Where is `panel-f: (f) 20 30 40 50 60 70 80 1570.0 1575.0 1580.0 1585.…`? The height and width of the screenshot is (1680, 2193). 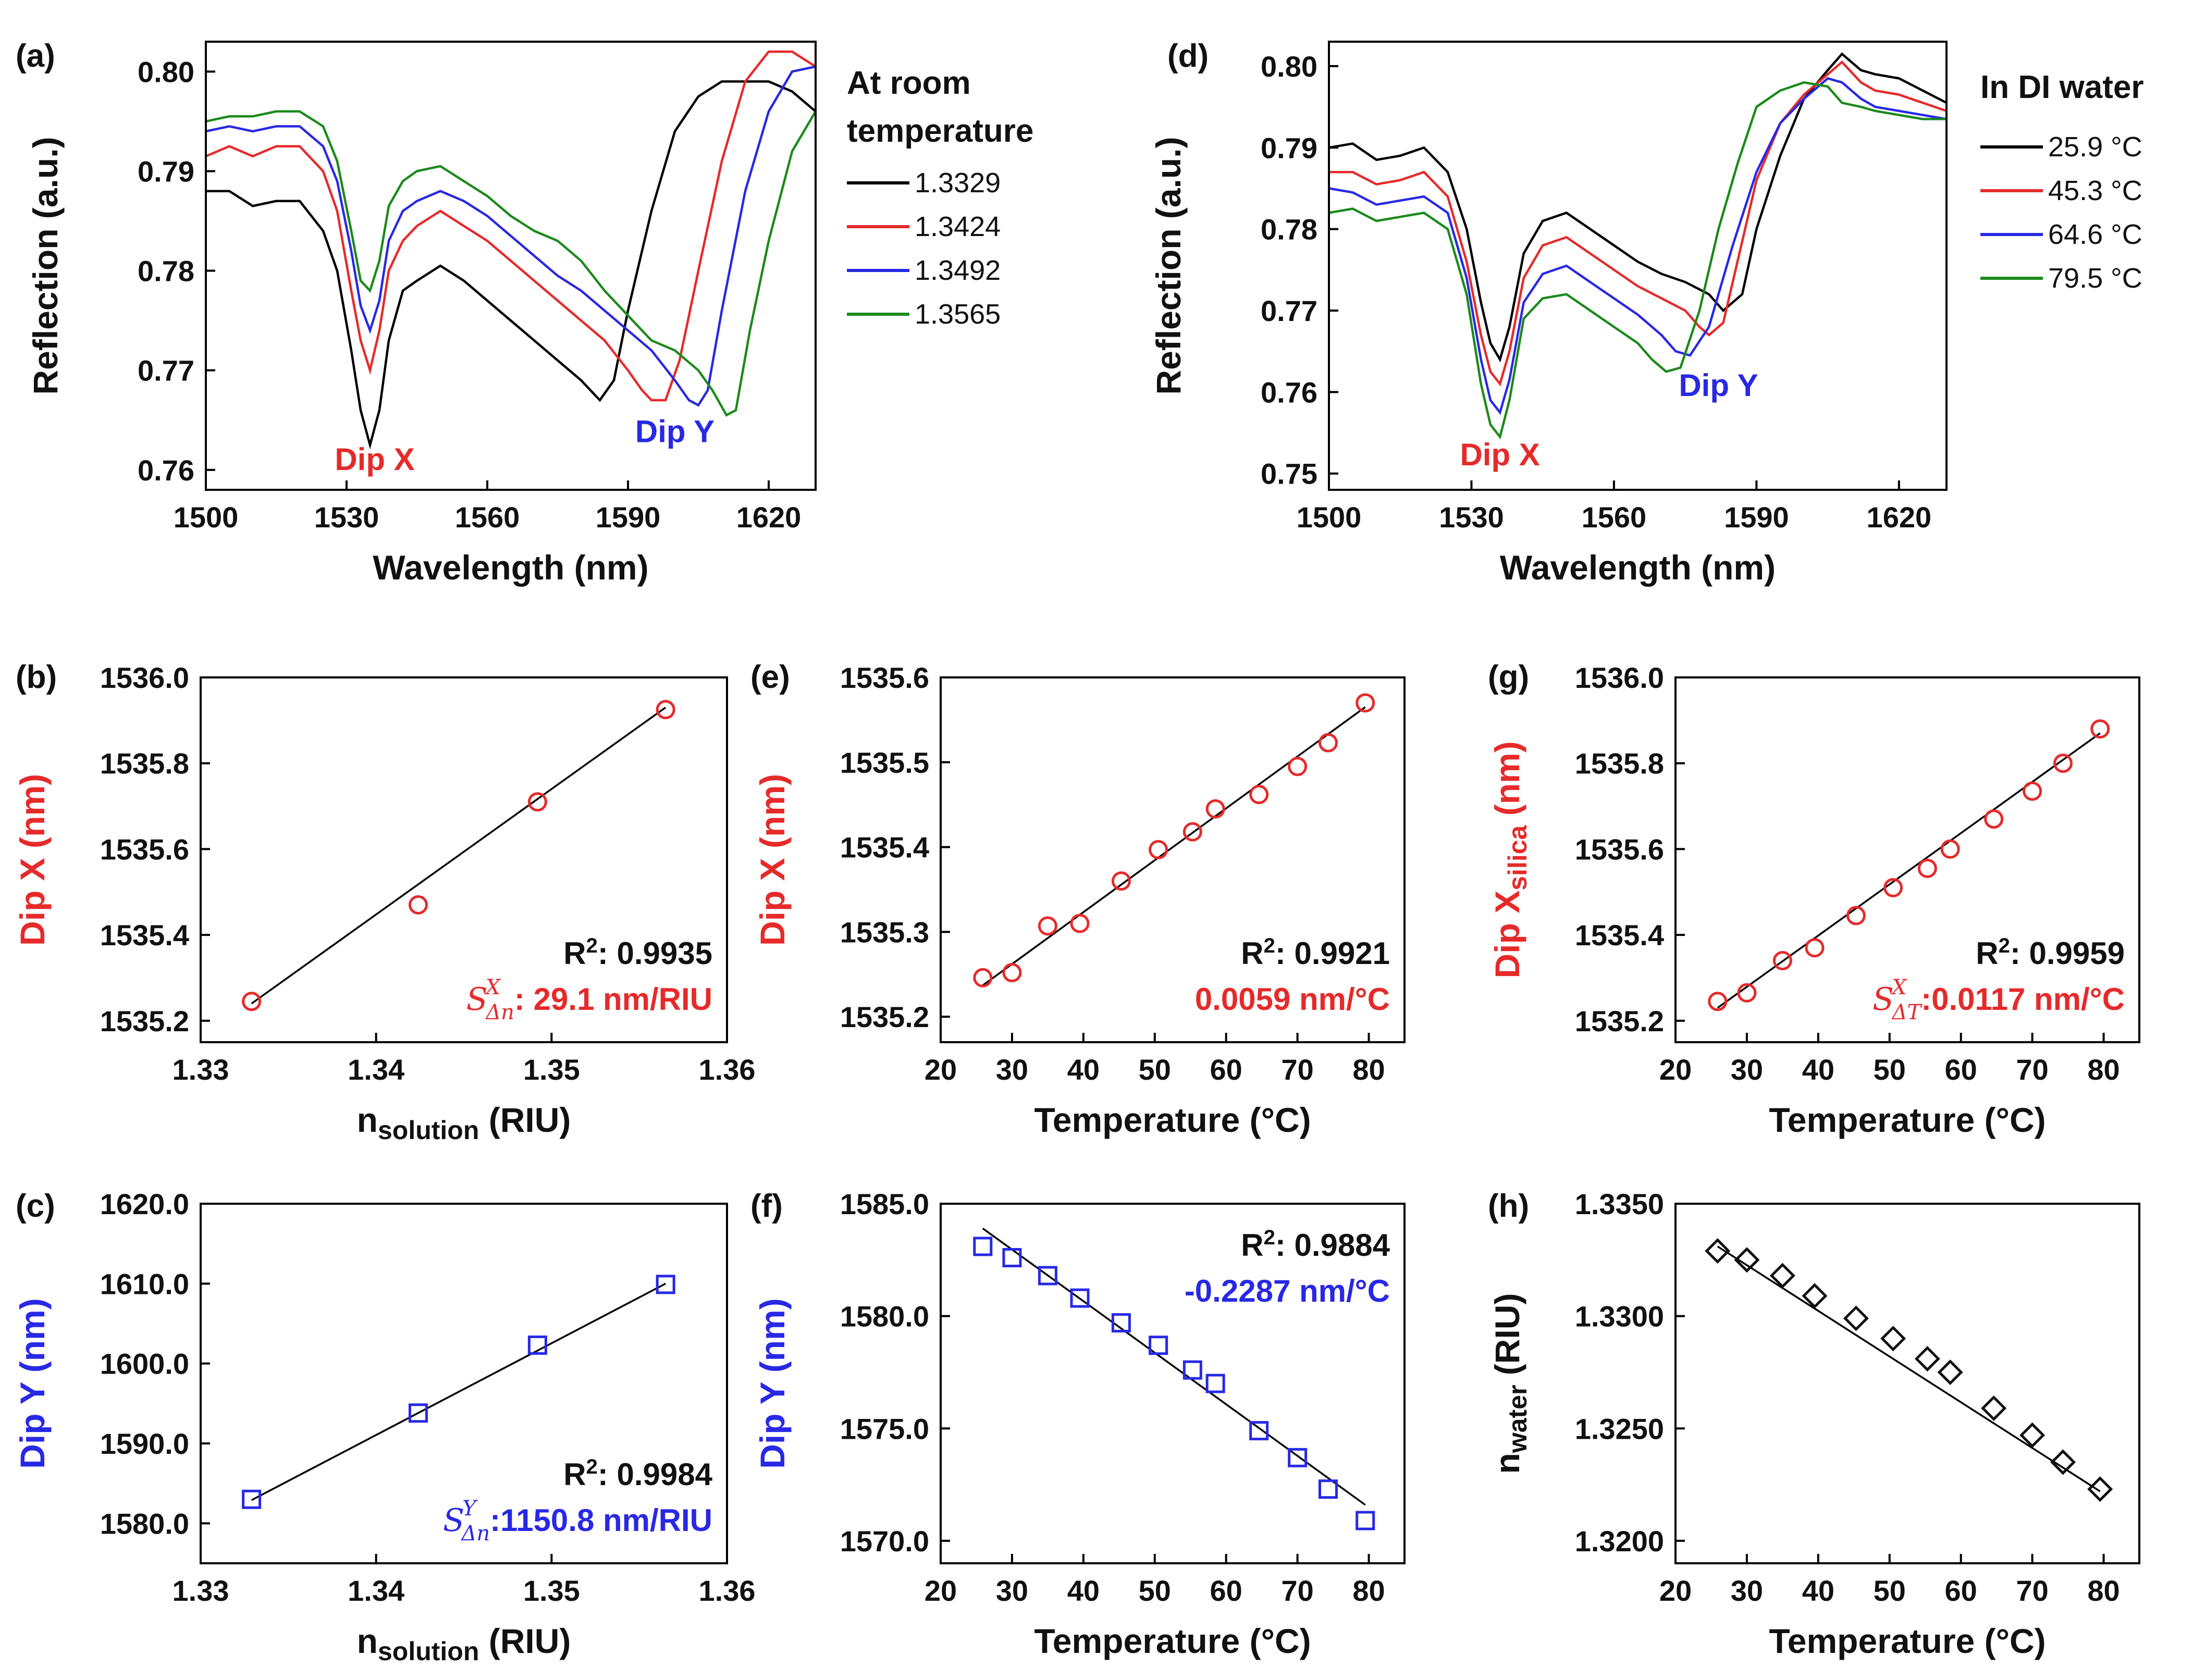 panel-f: (f) 20 30 40 50 60 70 80 1570.0 1575.0 1580.0 1585.… is located at coordinates (1078, 1424).